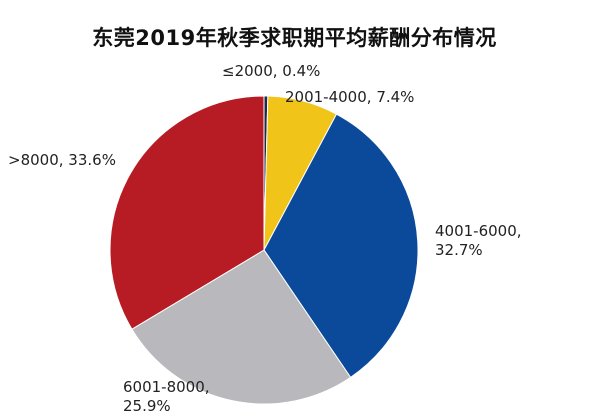 Image resolution: width=589 pixels, height=418 pixels. I want to click on label-2001-4000: 2001-4000, 7.4%, so click(350, 97).